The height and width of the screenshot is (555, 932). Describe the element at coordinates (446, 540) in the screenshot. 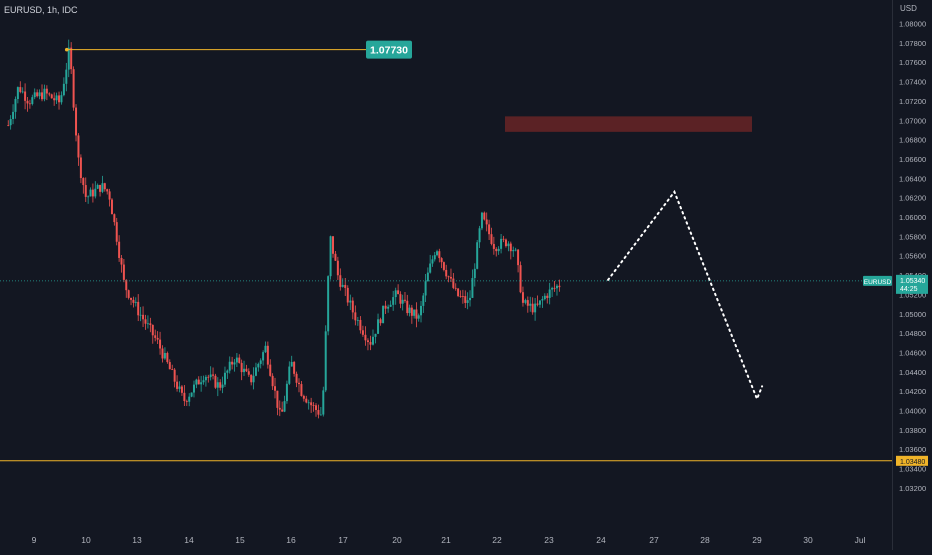

I see `x-tick-label: 21` at that location.